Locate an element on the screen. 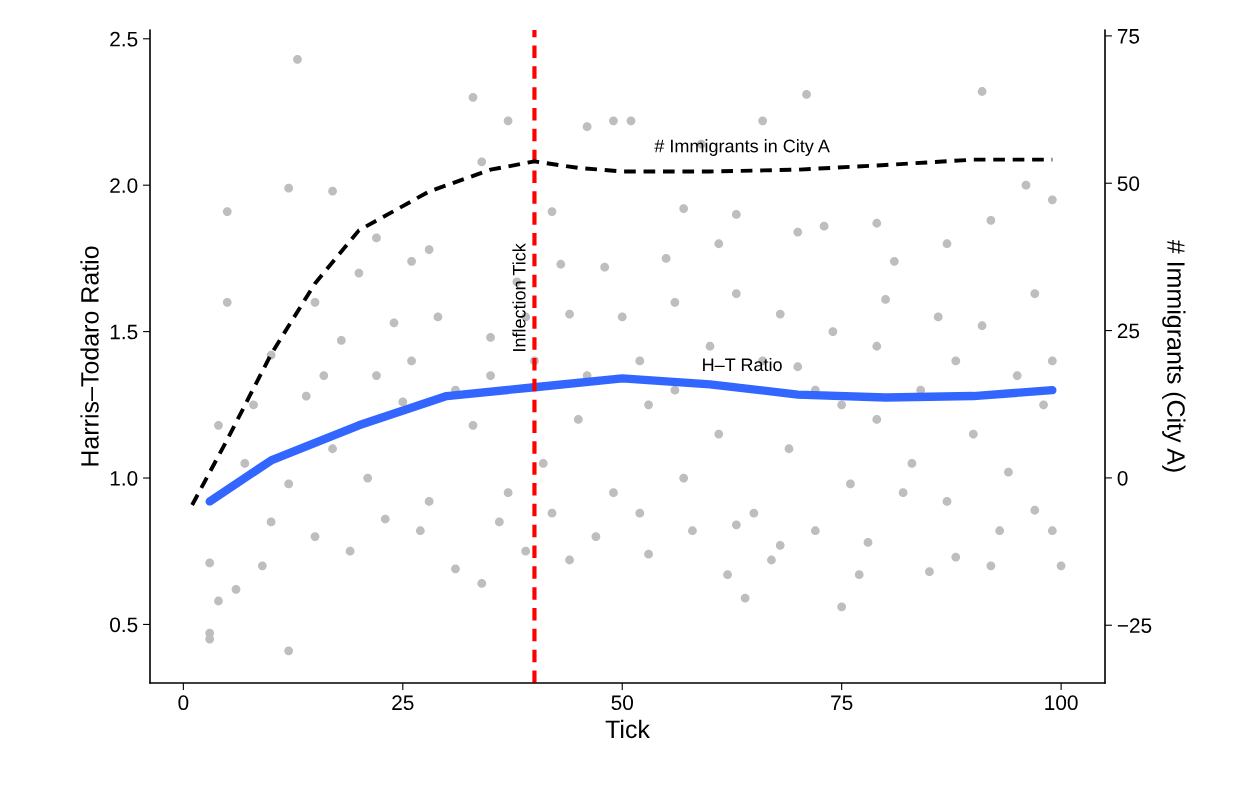 The height and width of the screenshot is (804, 1247). annotation: # Immigrants in City A is located at coordinates (742, 147).